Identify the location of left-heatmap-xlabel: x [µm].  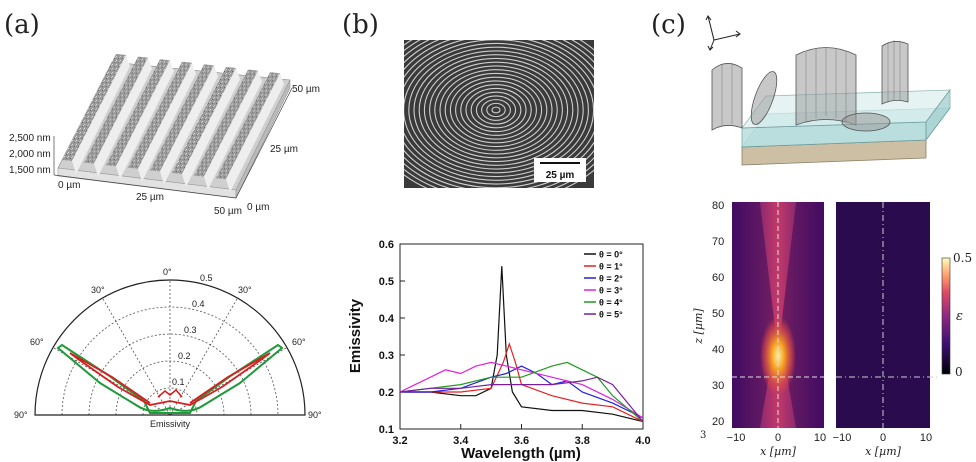
(778, 451).